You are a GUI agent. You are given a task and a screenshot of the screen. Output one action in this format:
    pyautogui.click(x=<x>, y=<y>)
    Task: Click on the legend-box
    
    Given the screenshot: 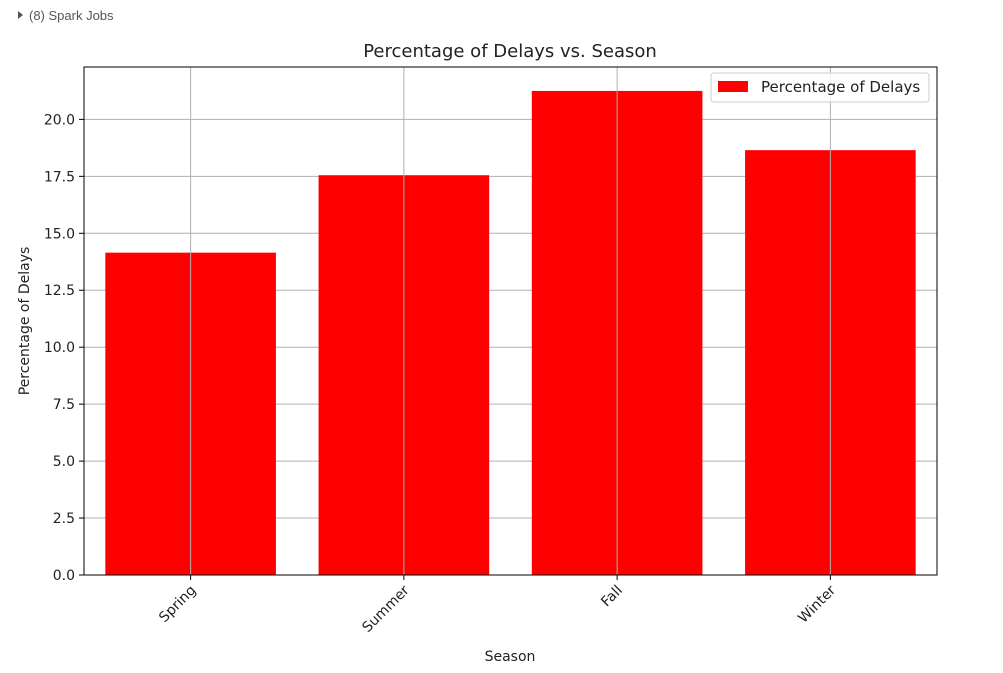 What is the action you would take?
    pyautogui.click(x=820, y=87)
    